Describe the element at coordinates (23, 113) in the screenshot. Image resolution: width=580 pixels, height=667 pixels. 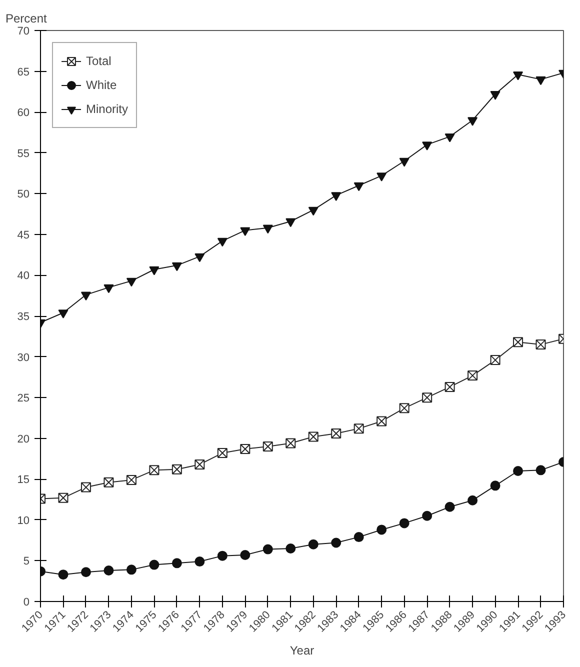
I see `y-tick-label: 60` at that location.